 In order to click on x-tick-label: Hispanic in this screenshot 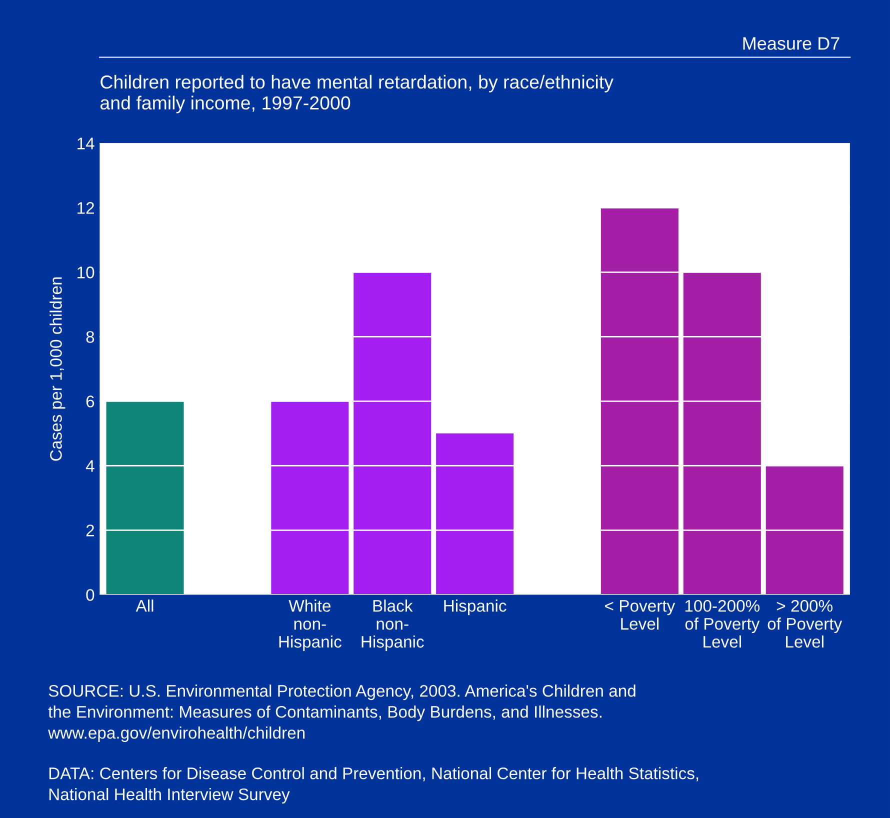, I will do `click(475, 608)`.